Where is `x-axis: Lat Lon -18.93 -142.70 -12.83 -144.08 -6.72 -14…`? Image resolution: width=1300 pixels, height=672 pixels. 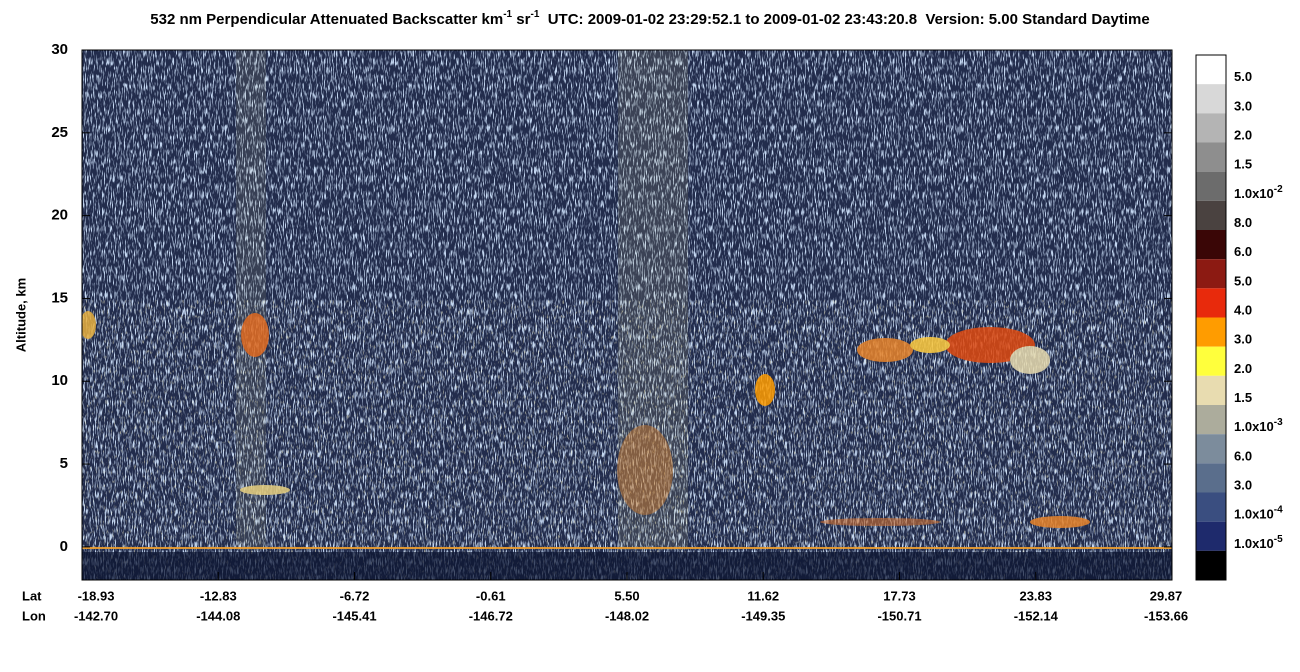 x-axis: Lat Lon -18.93 -142.70 -12.83 -144.08 -6.72 -14… is located at coordinates (605, 597).